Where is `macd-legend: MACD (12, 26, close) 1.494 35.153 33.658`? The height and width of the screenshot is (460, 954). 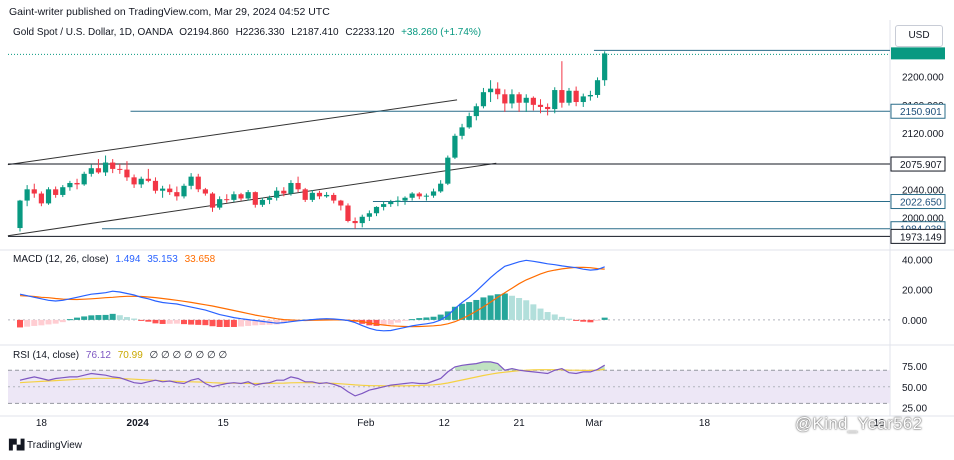 macd-legend: MACD (12, 26, close) 1.494 35.153 33.658 is located at coordinates (114, 259).